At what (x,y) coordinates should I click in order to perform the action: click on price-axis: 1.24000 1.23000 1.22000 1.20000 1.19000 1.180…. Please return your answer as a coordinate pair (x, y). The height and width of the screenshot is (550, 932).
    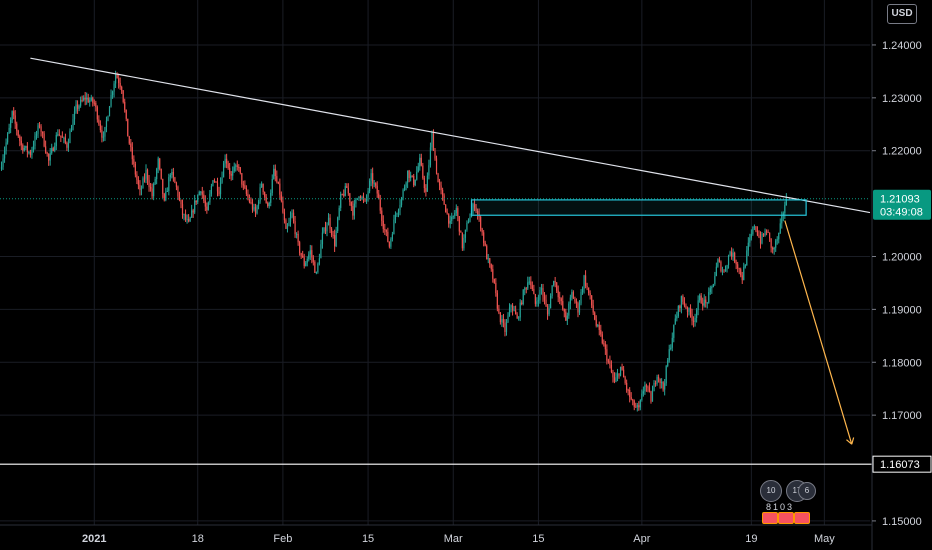
    Looking at the image, I should click on (896, 275).